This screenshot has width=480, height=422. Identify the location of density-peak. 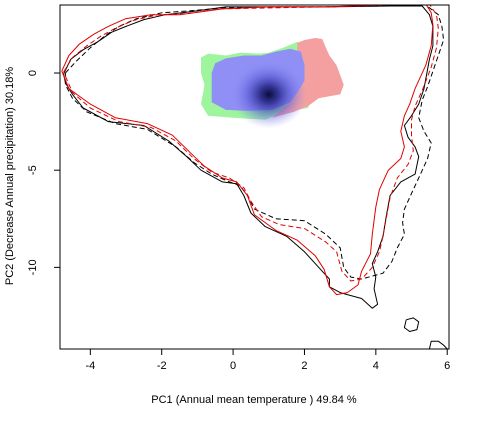
(268, 94).